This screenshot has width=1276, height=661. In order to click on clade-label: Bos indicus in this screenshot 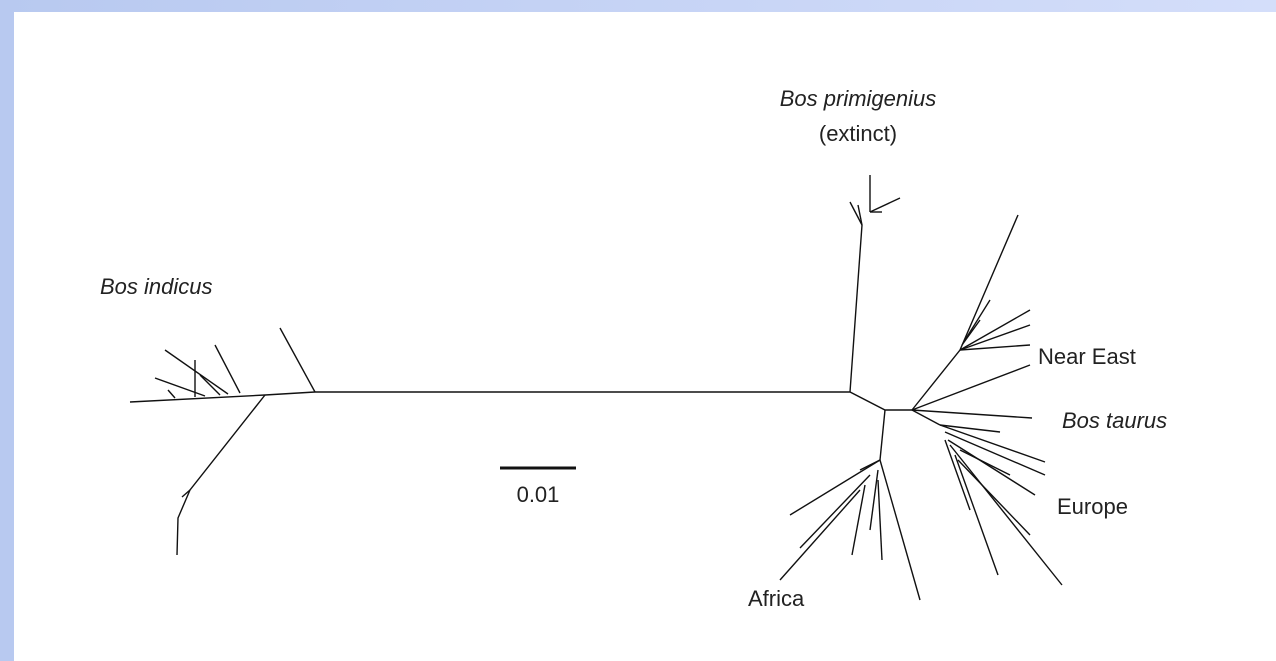, I will do `click(156, 286)`.